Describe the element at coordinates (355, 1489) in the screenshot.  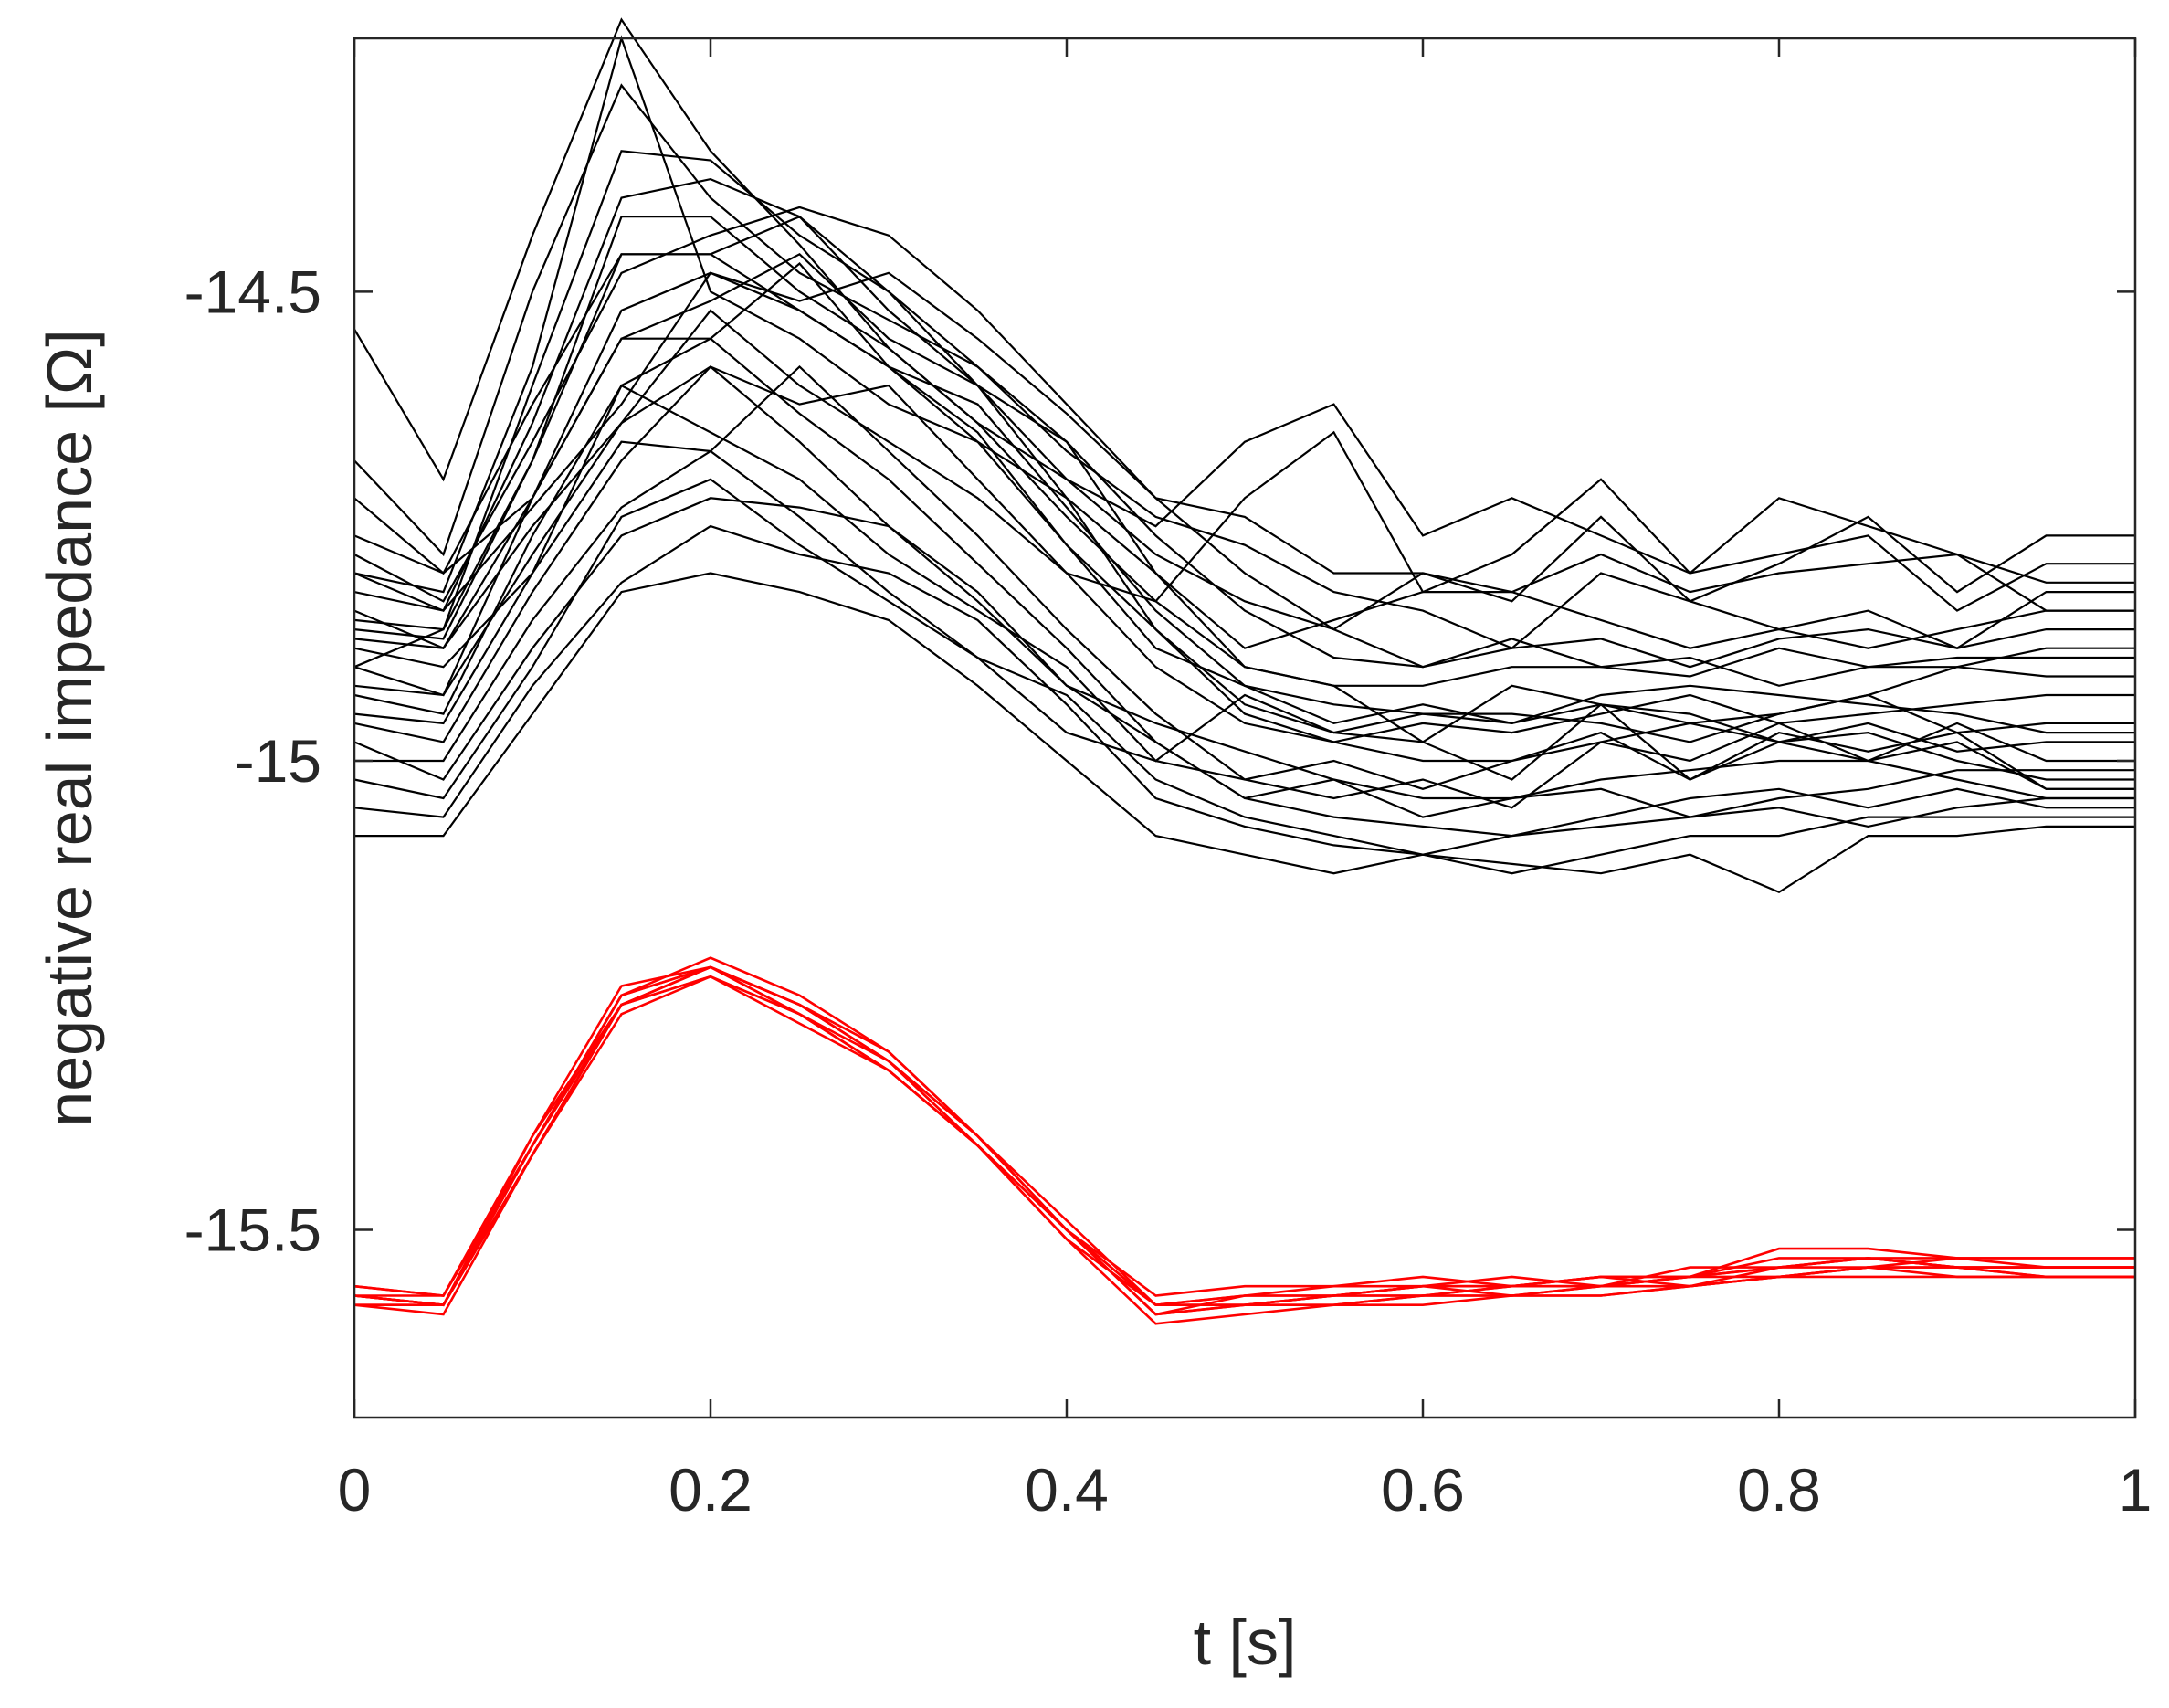
I see `x-tick-label: 0` at that location.